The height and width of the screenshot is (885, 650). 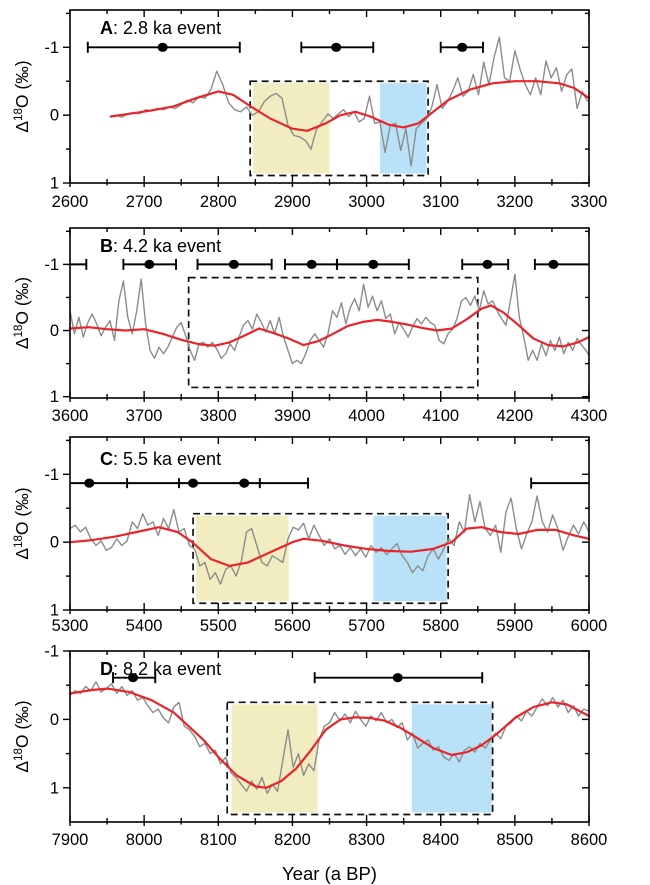 What do you see at coordinates (292, 416) in the screenshot?
I see `x-tick-label: 3900` at bounding box center [292, 416].